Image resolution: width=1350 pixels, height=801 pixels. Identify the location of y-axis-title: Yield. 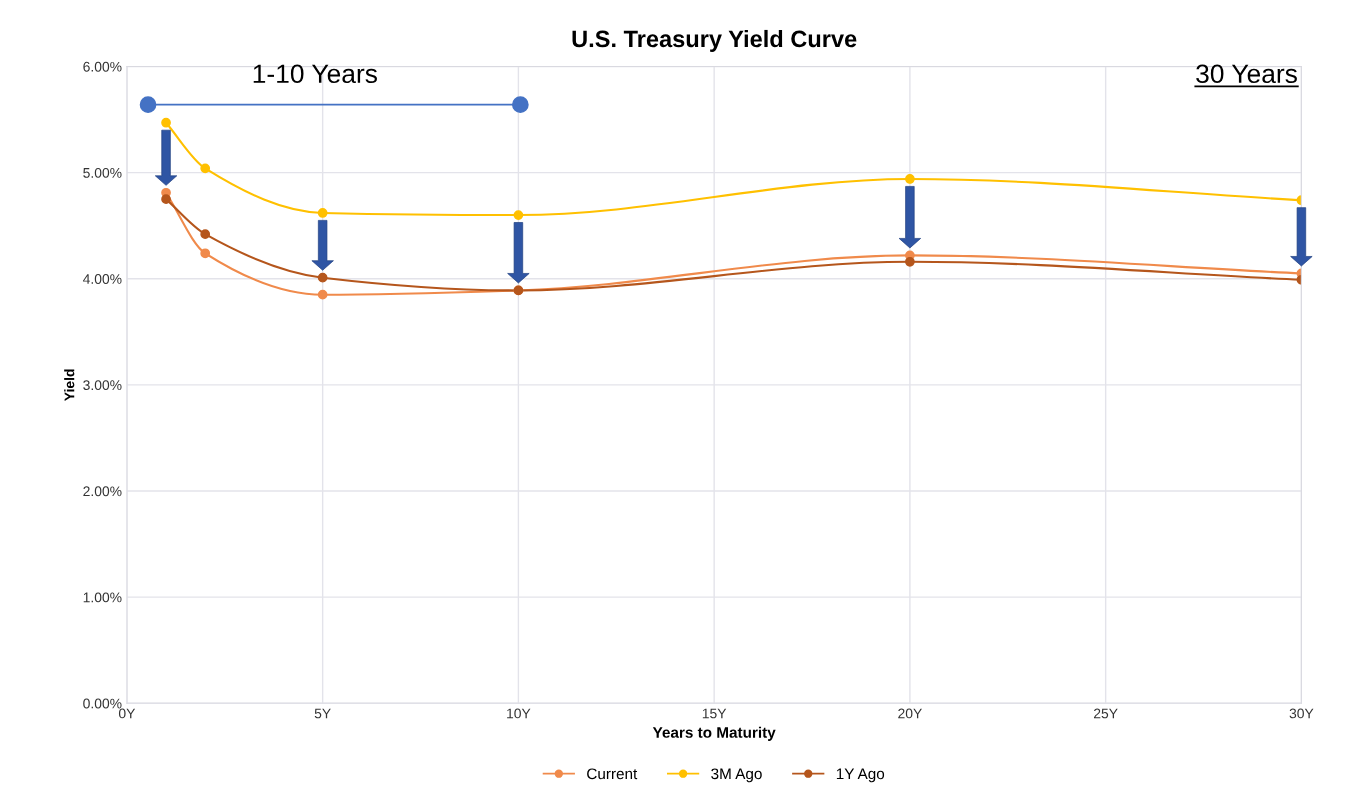
(69, 385).